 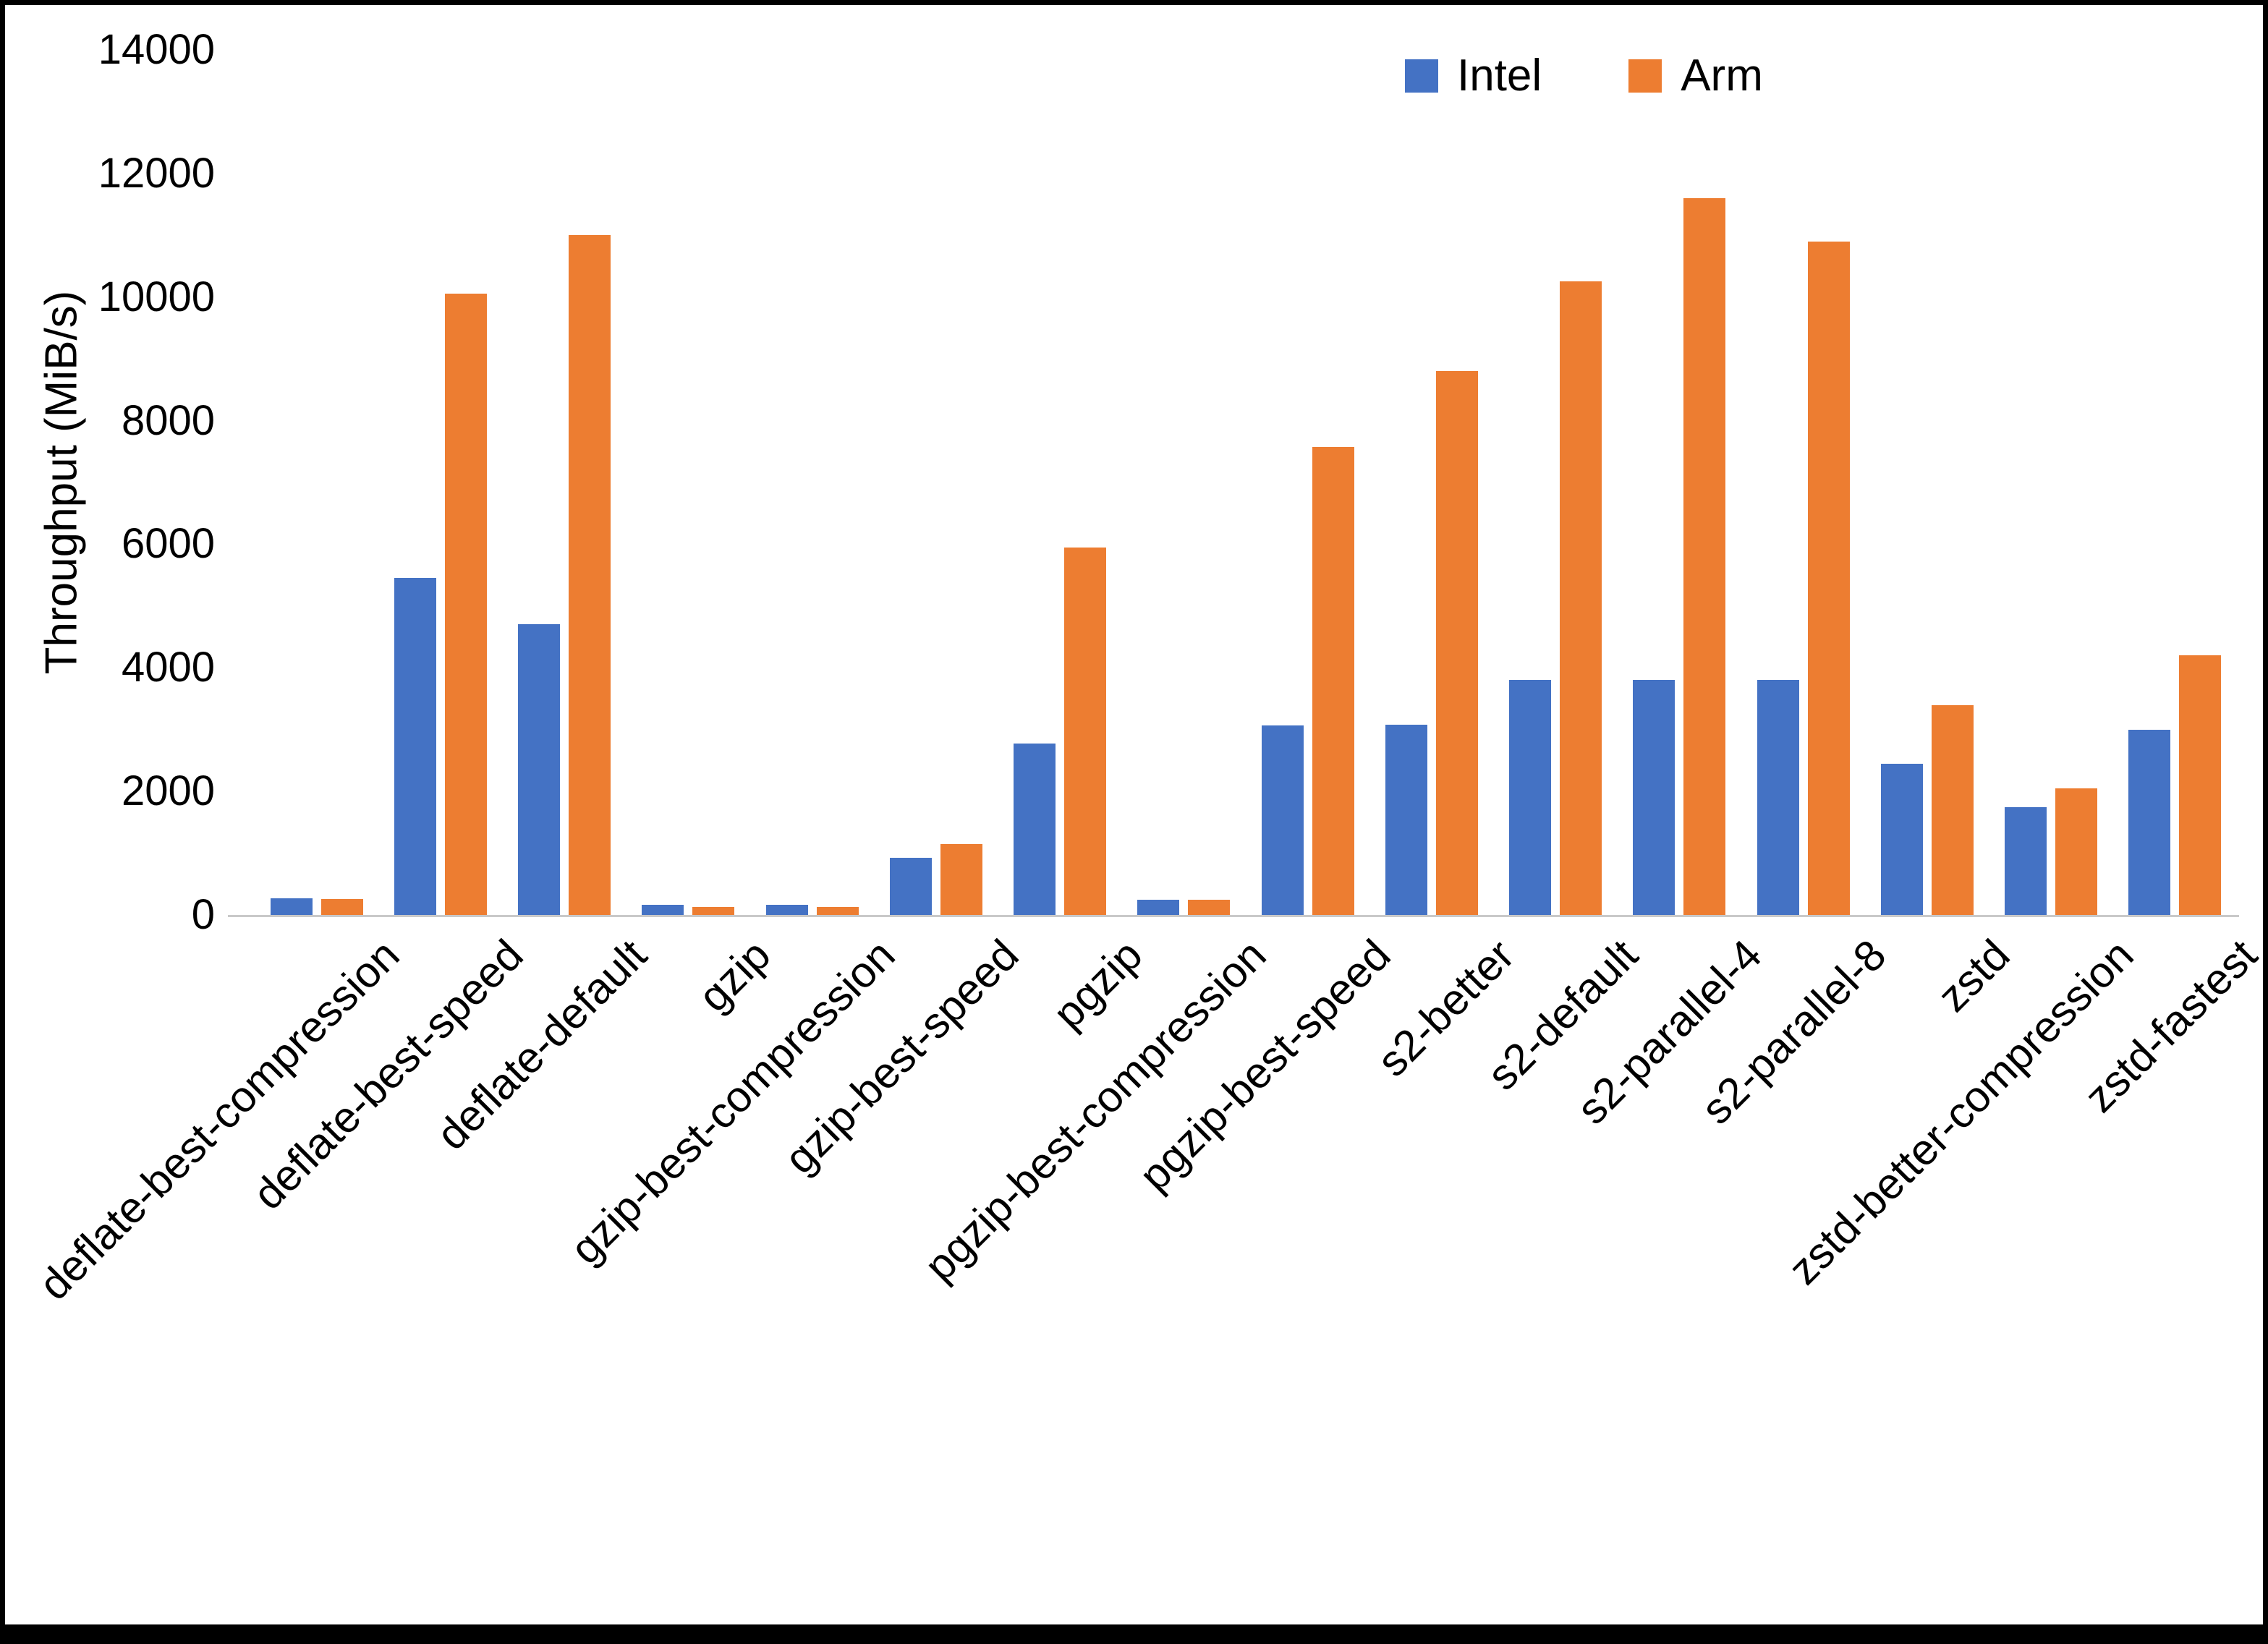 I want to click on bar-arm-deflate-best-compression, so click(x=341, y=906).